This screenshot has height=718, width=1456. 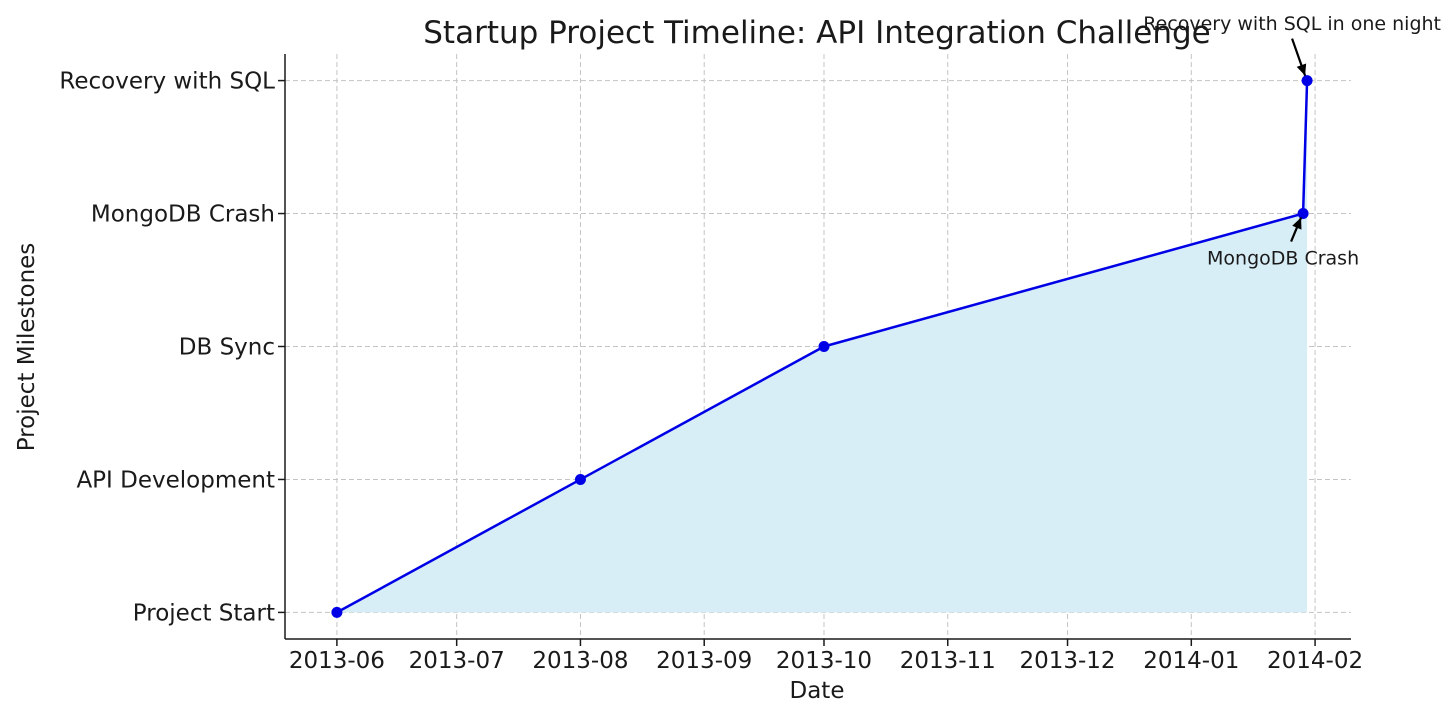 I want to click on x-tick-label: 2013-11, so click(x=948, y=661).